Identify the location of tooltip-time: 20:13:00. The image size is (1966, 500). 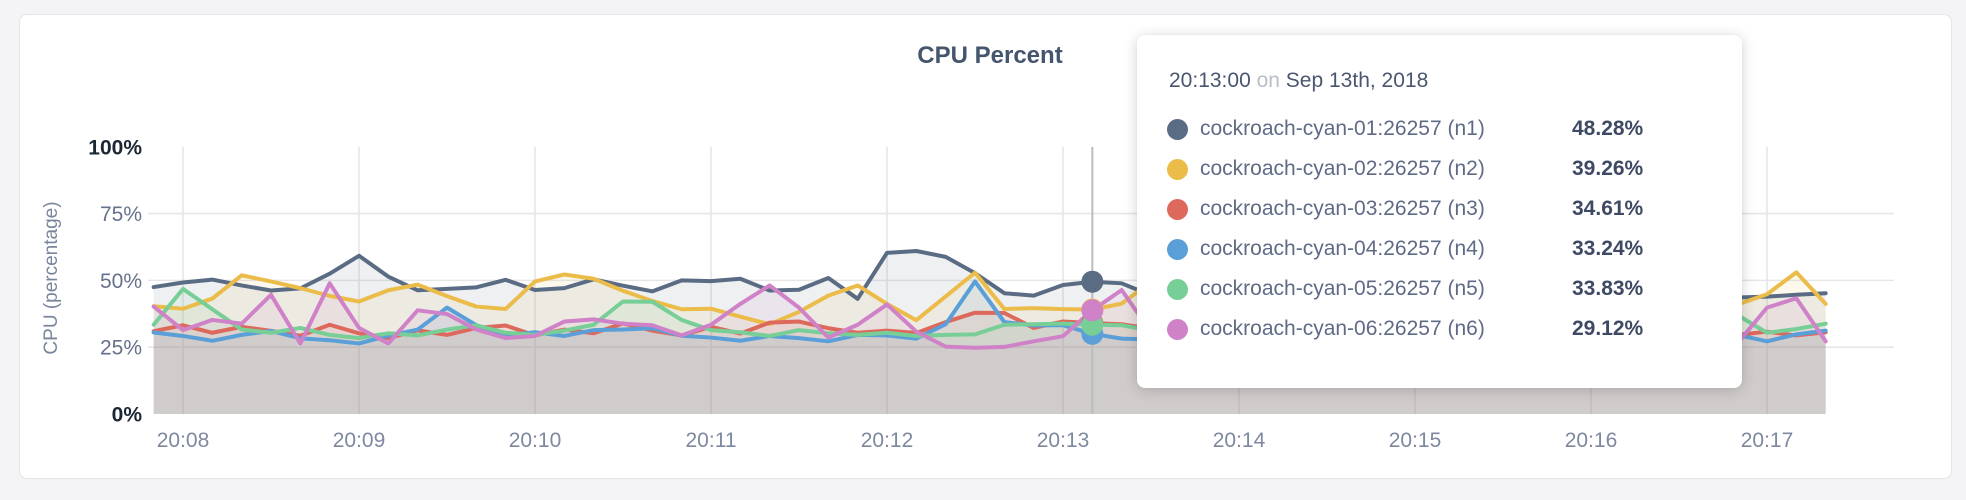
(1210, 80).